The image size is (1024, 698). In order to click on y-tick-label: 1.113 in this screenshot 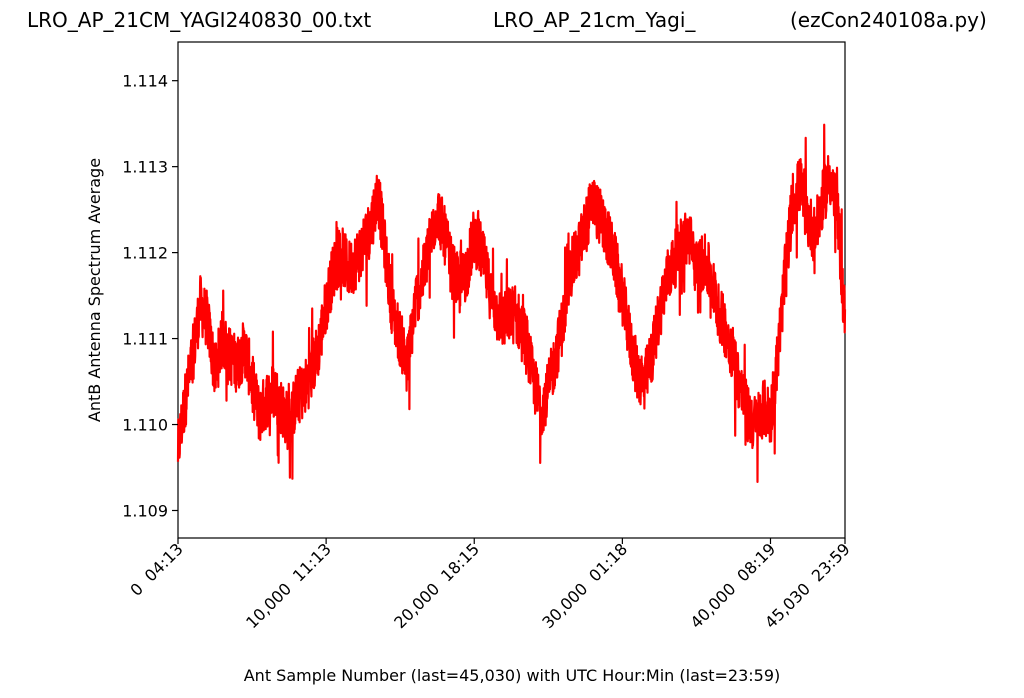, I will do `click(145, 167)`.